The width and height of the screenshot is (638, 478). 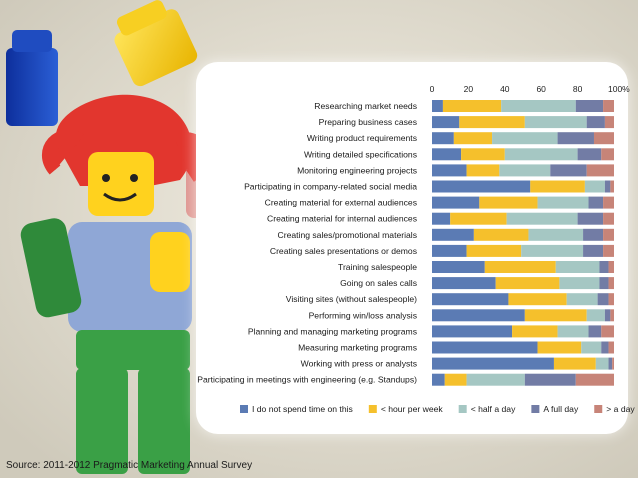 What do you see at coordinates (469, 89) in the screenshot?
I see `x-tick-label: 20` at bounding box center [469, 89].